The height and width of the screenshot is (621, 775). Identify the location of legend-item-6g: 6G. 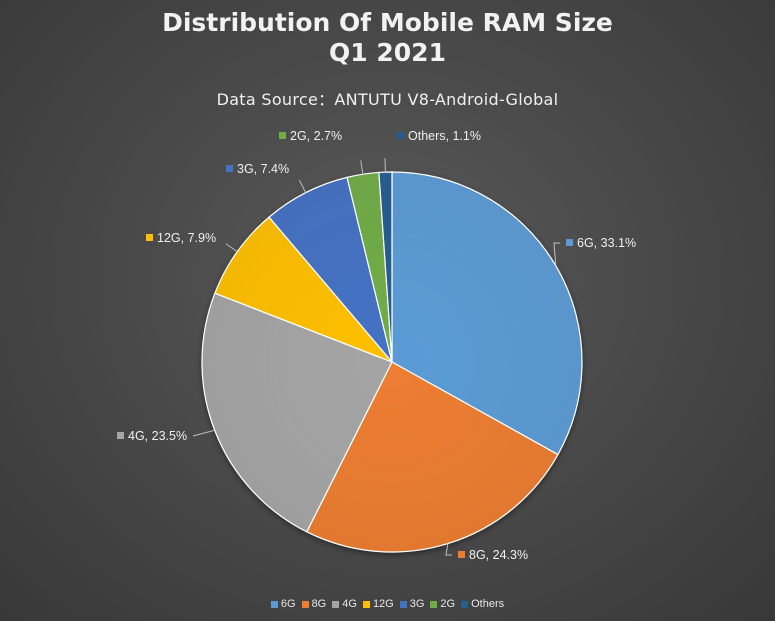
(283, 604).